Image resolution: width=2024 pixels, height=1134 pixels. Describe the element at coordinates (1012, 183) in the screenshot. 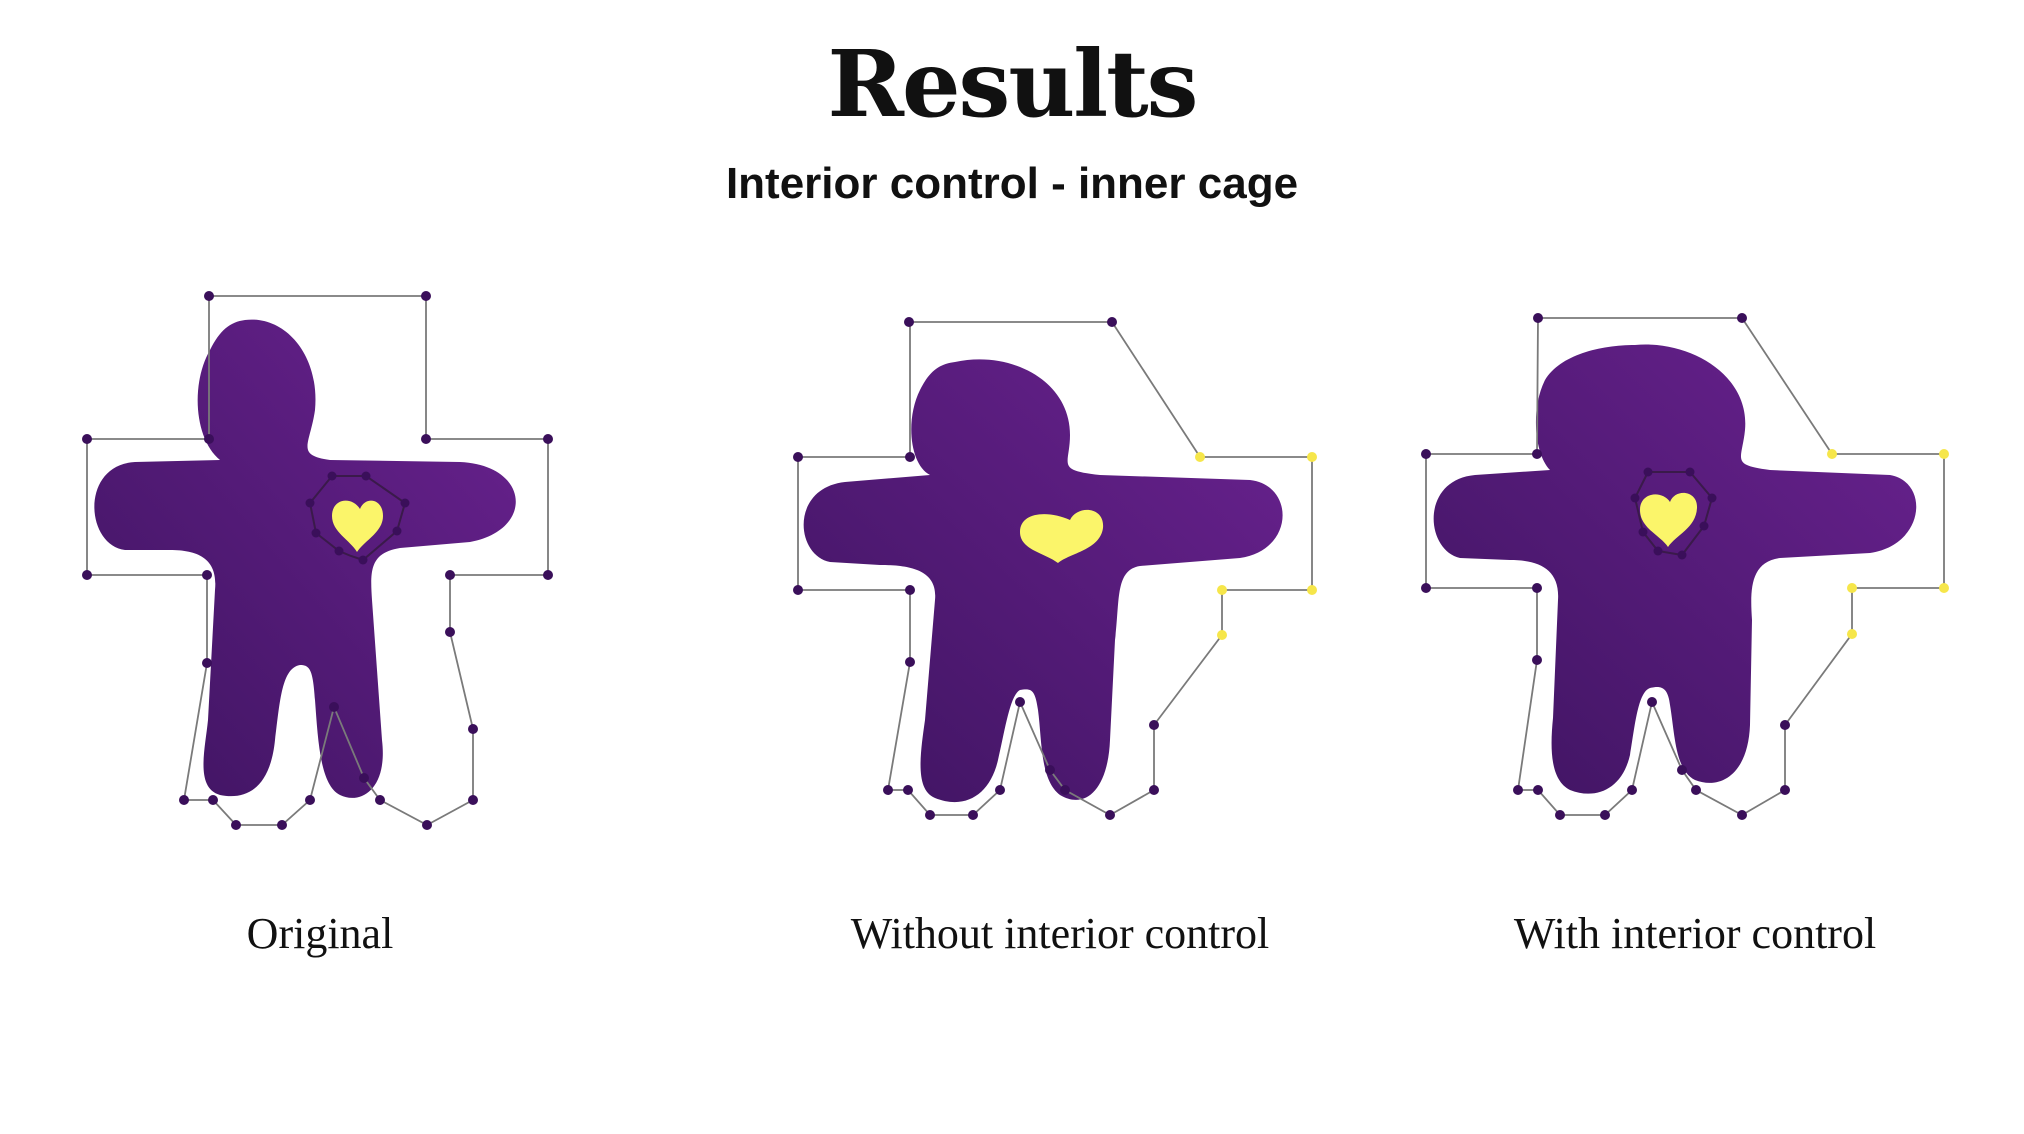

I see `page-subtitle: Interior control - inner cage` at that location.